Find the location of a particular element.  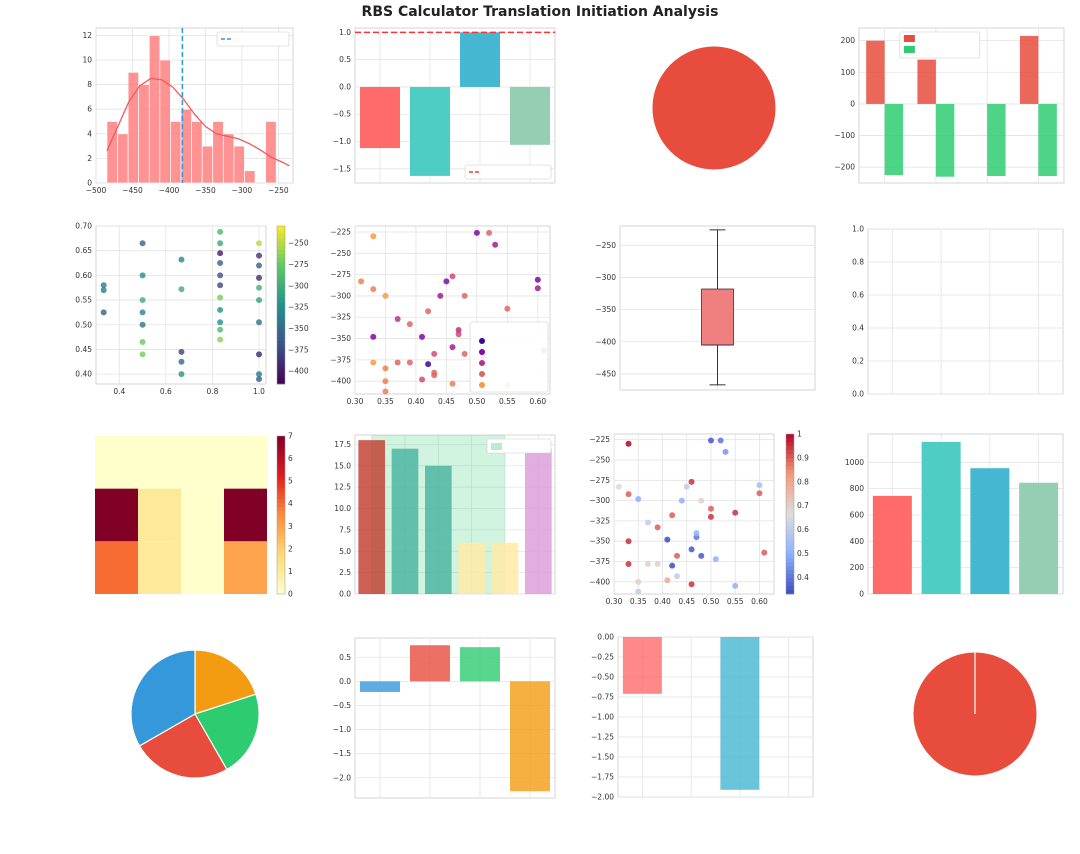

x-tick-label: 0.6 is located at coordinates (166, 391).